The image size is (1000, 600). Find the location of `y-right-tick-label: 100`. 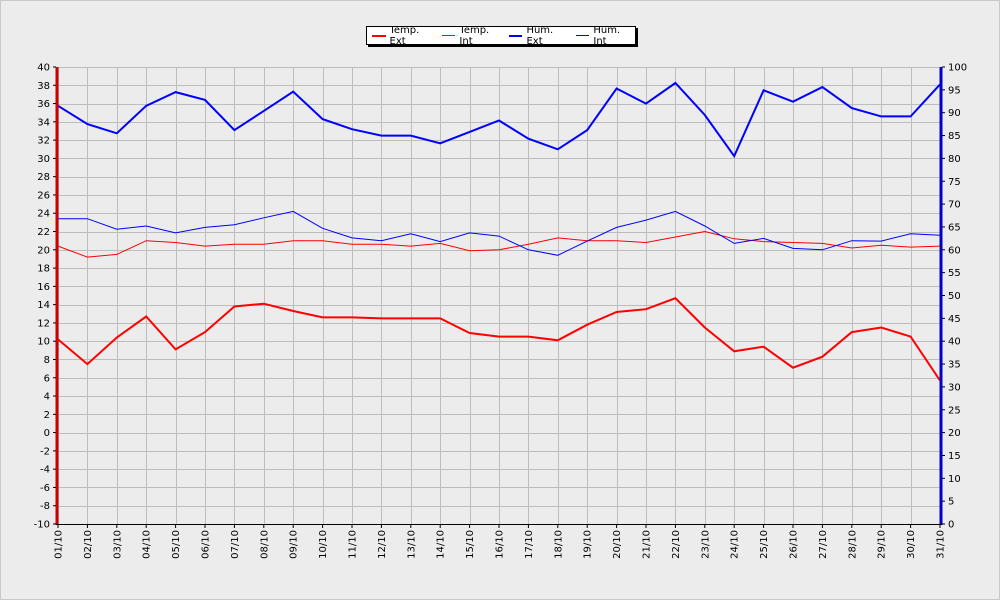

y-right-tick-label: 100 is located at coordinates (957, 68).